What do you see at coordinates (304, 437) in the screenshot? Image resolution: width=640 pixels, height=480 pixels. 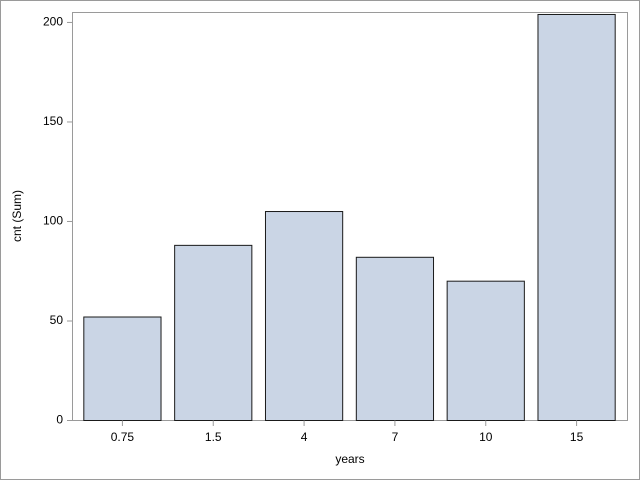 I see `x-tick-label: 4` at bounding box center [304, 437].